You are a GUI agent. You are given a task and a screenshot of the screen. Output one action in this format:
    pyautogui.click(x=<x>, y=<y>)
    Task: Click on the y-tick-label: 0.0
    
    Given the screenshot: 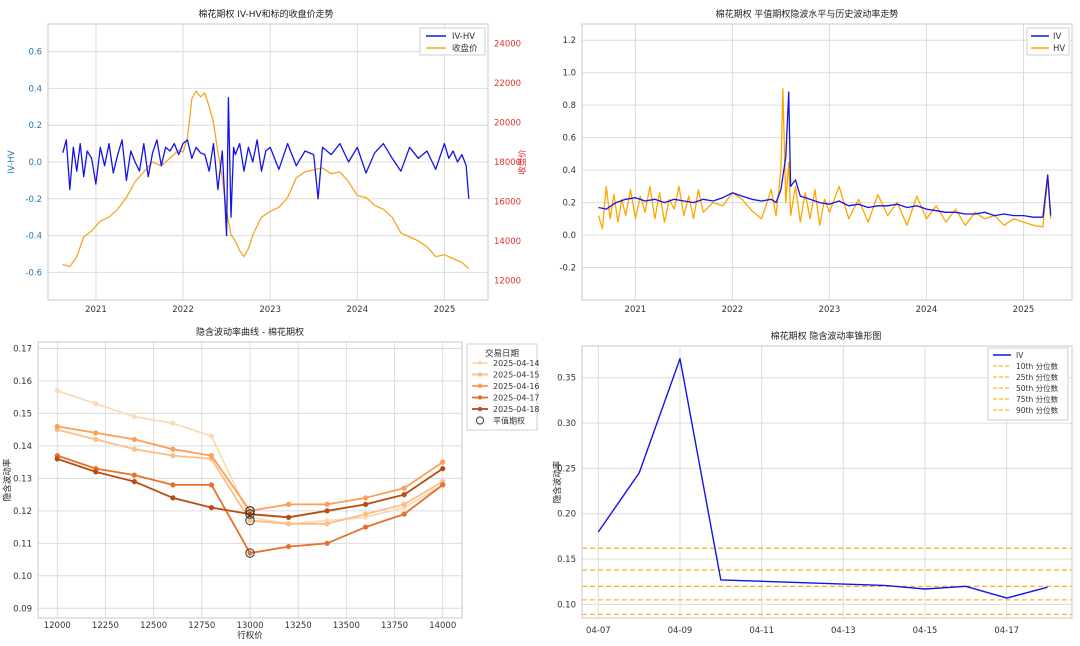 What is the action you would take?
    pyautogui.click(x=35, y=163)
    